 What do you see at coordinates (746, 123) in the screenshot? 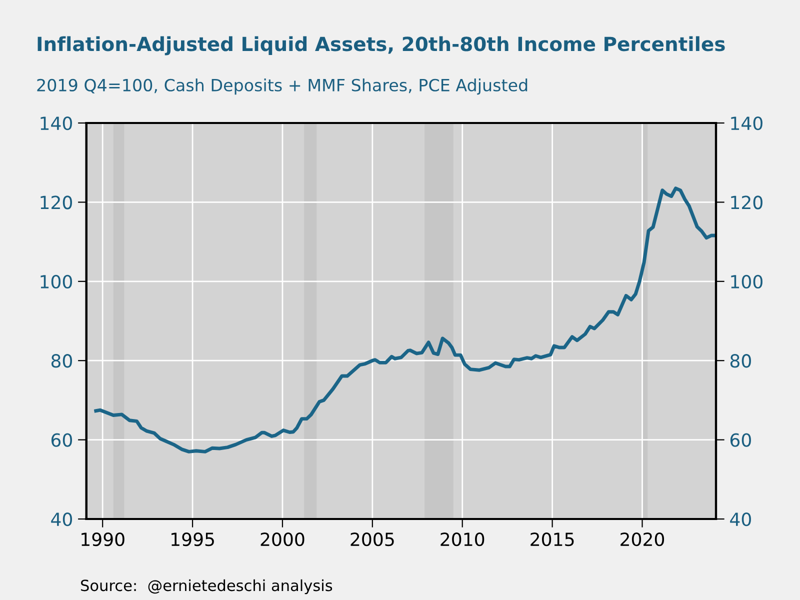
I see `y2-tick-label: 140` at bounding box center [746, 123].